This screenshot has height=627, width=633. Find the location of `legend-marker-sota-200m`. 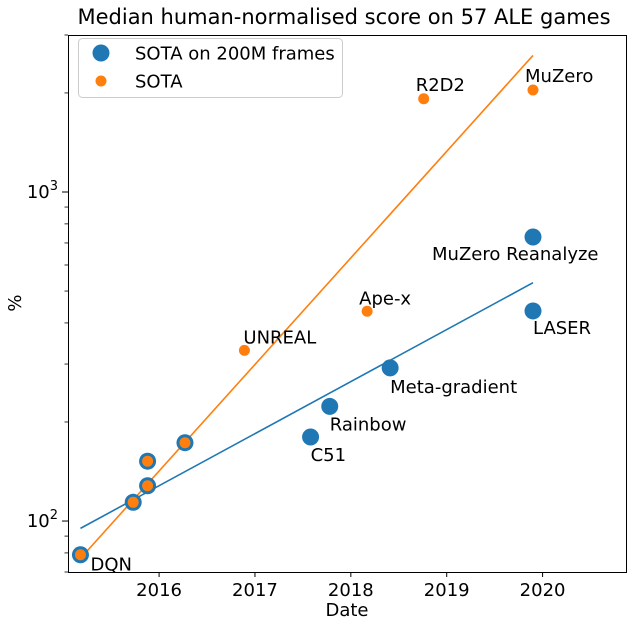

legend-marker-sota-200m is located at coordinates (101, 53).